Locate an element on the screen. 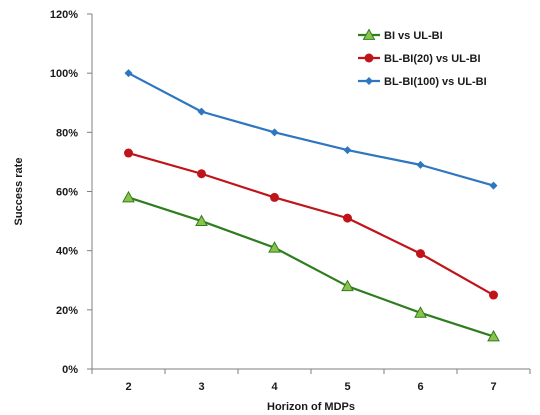  x-tick-label: 3 is located at coordinates (201, 387).